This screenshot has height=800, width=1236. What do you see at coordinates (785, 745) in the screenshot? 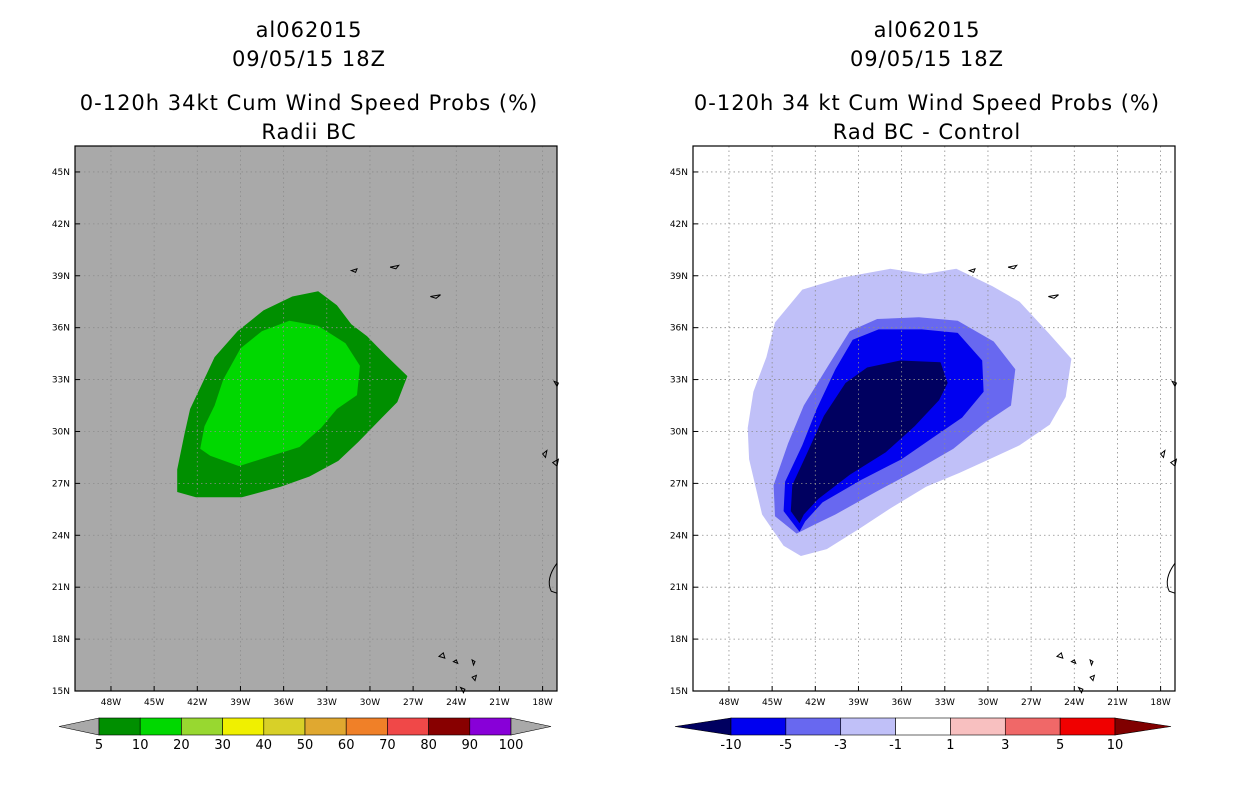
I see `right-colorbar-label: -5` at bounding box center [785, 745].